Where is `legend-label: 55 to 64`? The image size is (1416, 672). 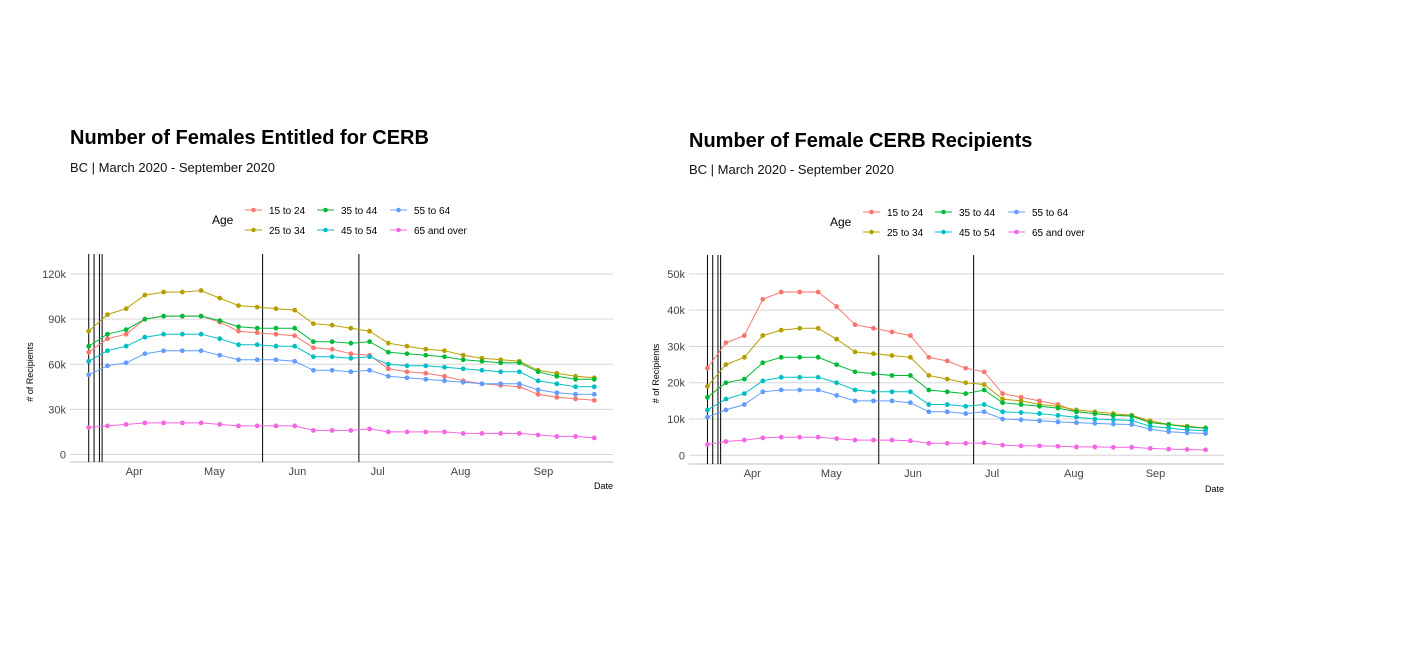 legend-label: 55 to 64 is located at coordinates (1050, 213).